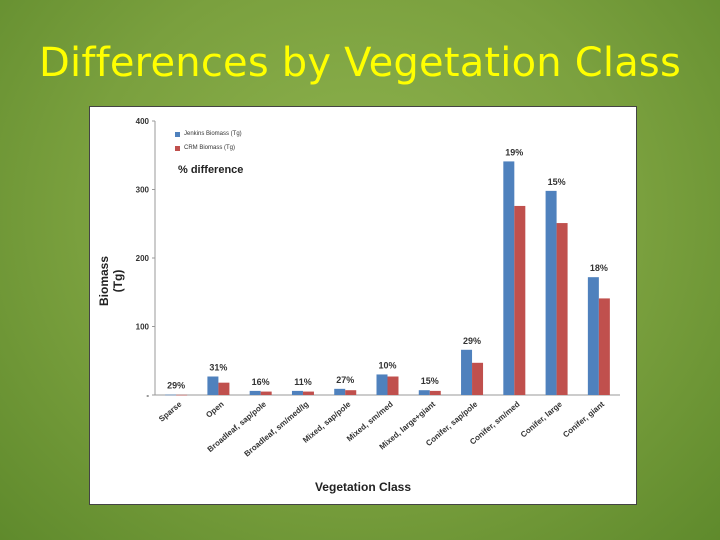  Describe the element at coordinates (143, 258) in the screenshot. I see `y-tick-label: 200` at that location.